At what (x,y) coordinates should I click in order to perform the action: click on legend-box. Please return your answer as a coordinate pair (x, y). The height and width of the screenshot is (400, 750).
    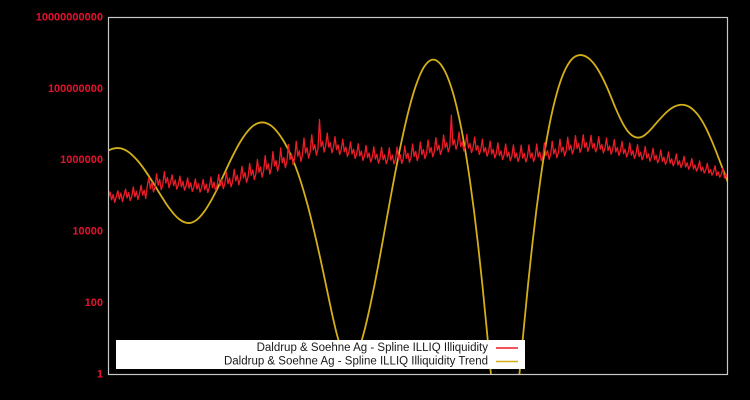
    Looking at the image, I should click on (320, 354).